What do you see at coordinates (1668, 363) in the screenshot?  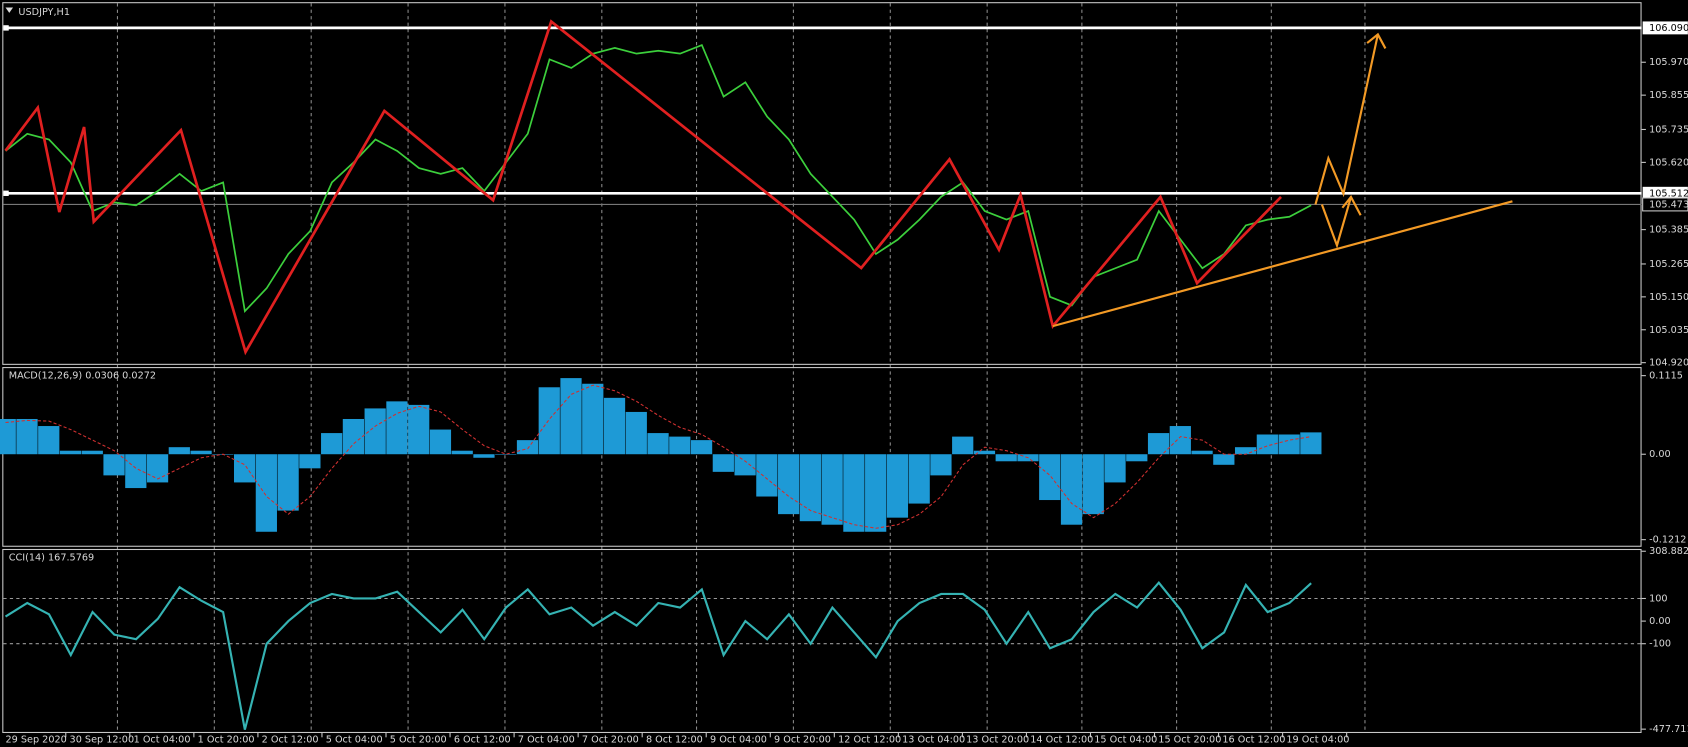 I see `y-tick-label: 104.920` at bounding box center [1668, 363].